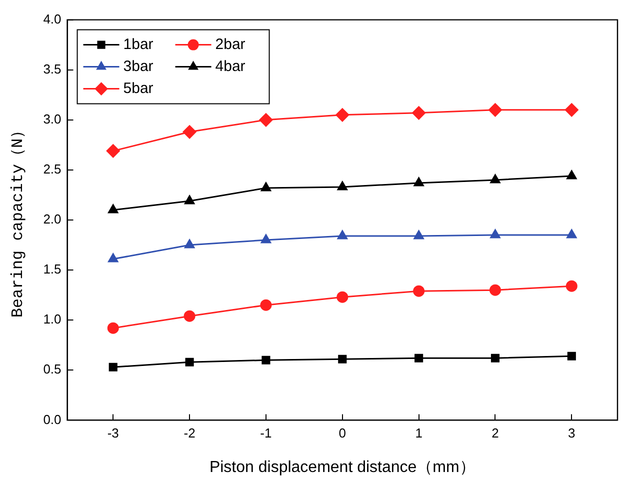  Describe the element at coordinates (230, 44) in the screenshot. I see `legend-label: 2bar` at that location.